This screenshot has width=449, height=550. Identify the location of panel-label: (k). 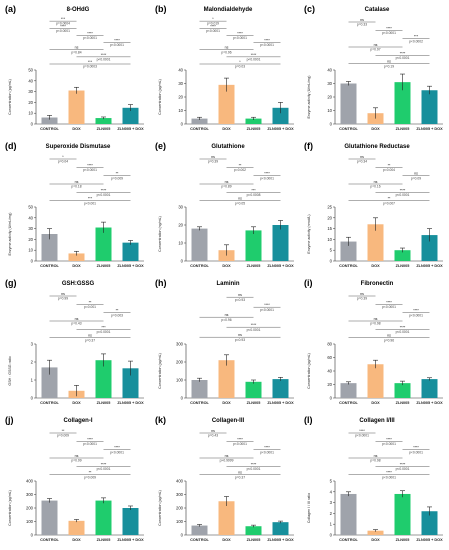
(160, 420).